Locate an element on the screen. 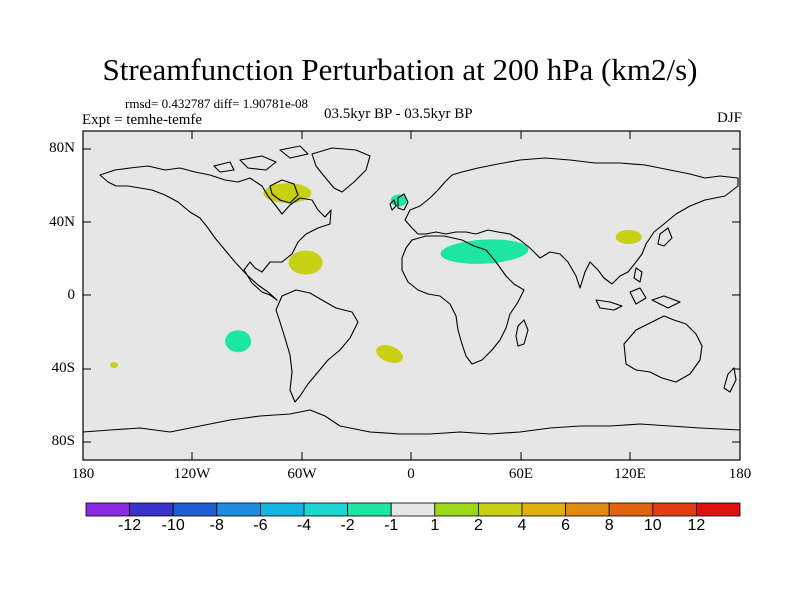  x-label-180w: 180 is located at coordinates (83, 474).